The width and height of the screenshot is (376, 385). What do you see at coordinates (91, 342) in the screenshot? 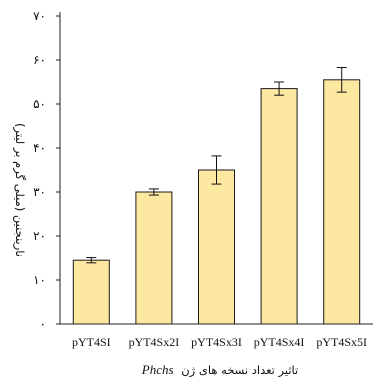
I see `x-tick-label: pYT4SI` at bounding box center [91, 342].